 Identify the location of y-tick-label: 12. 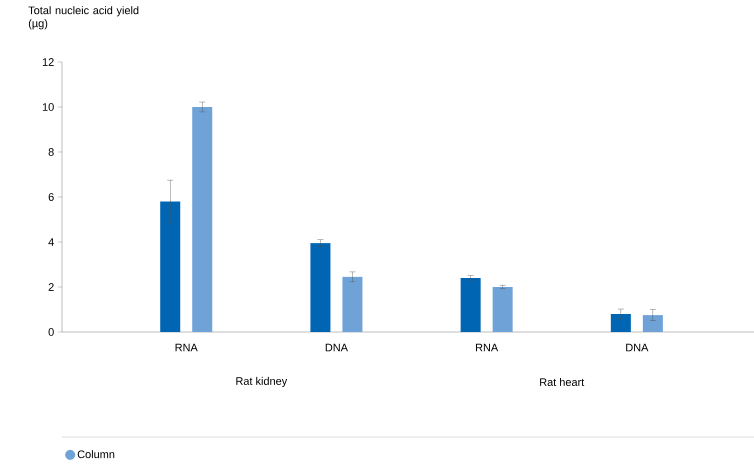
(48, 62).